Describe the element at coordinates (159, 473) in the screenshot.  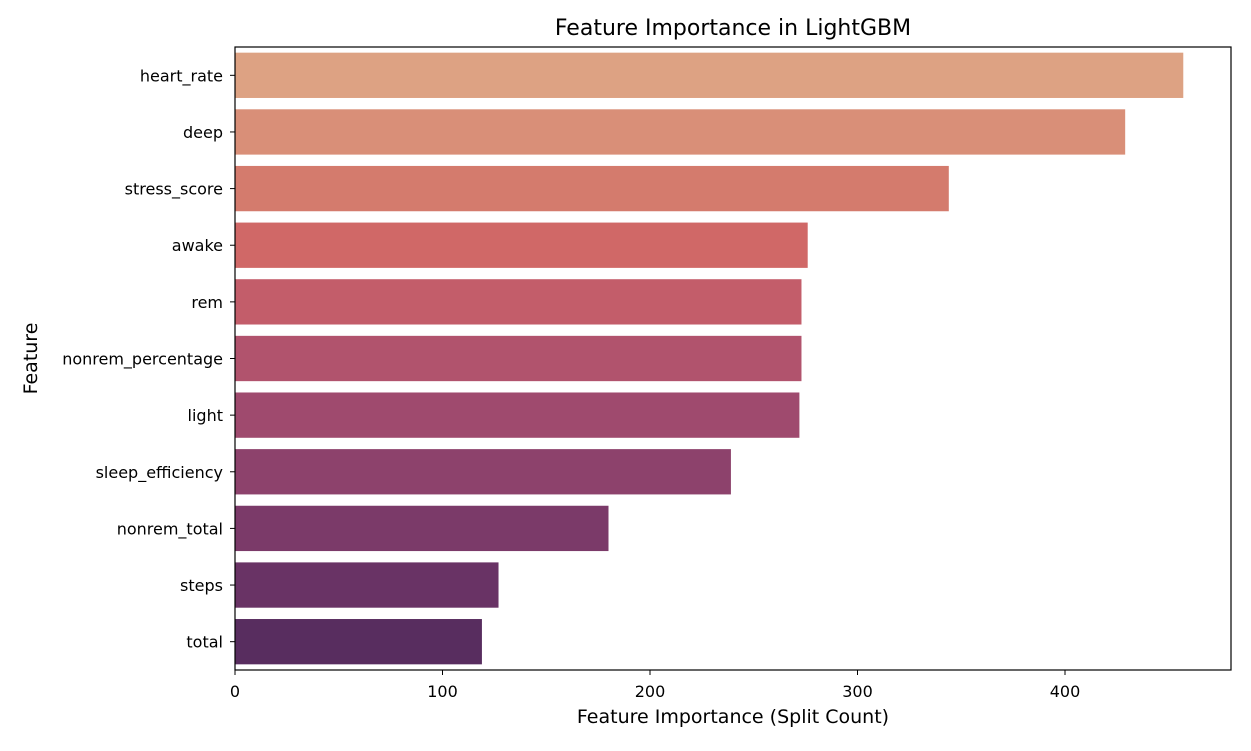
I see `y-tick-label: sleep_efficiency` at that location.